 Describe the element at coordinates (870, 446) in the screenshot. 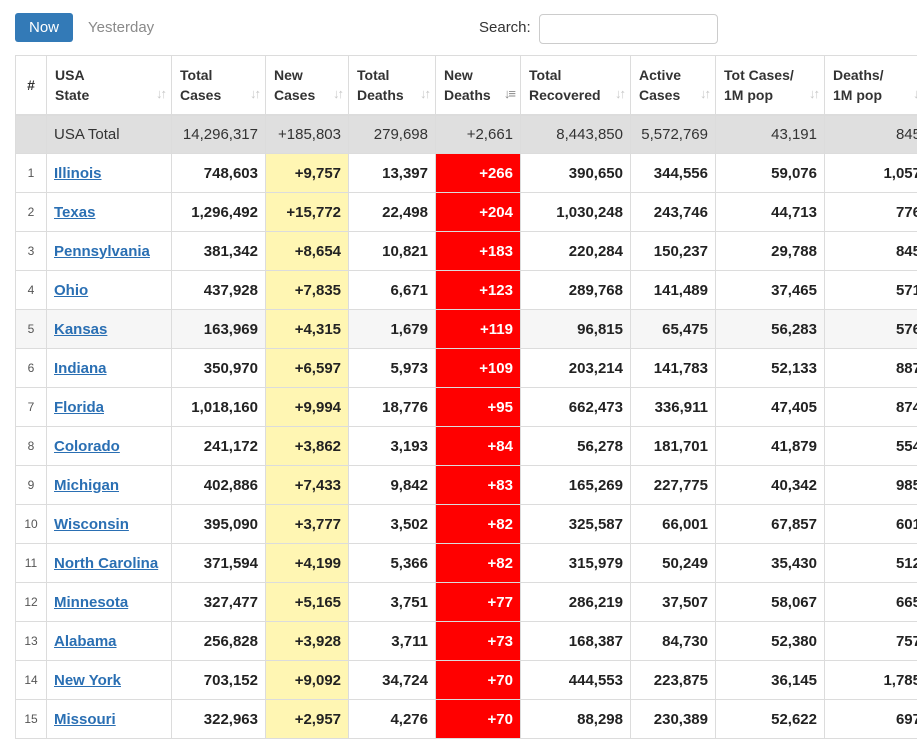

I see `deaths-per-1m-cell: 554` at that location.